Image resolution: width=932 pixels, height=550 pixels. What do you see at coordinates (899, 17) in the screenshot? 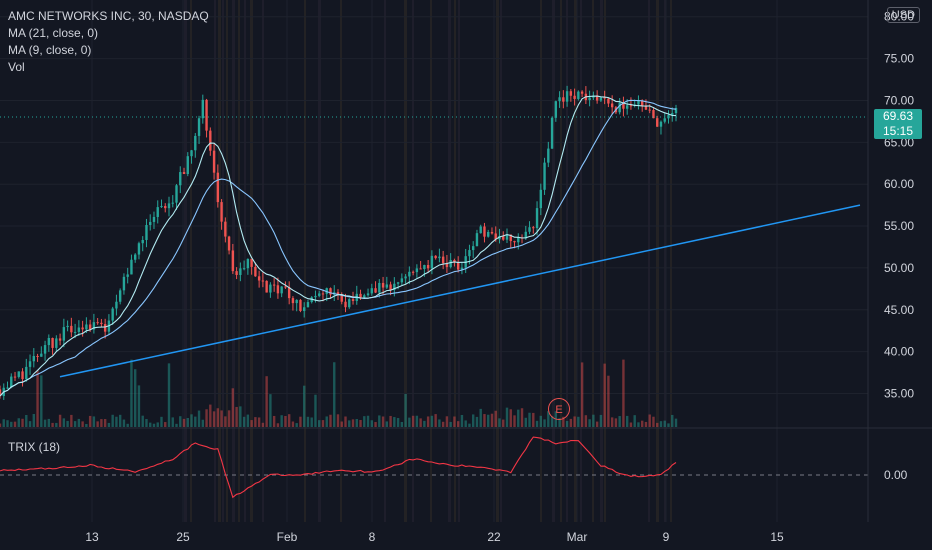
I see `y-tick-label: 80.00` at bounding box center [899, 17].